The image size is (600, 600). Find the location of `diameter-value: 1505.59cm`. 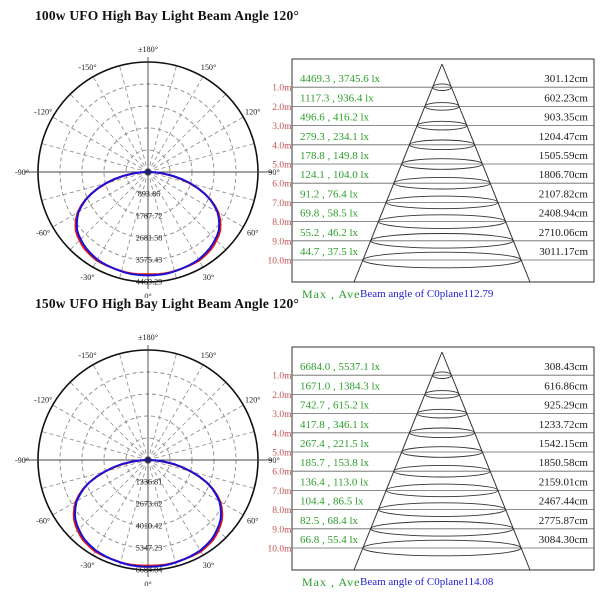

diameter-value: 1505.59cm is located at coordinates (564, 156).